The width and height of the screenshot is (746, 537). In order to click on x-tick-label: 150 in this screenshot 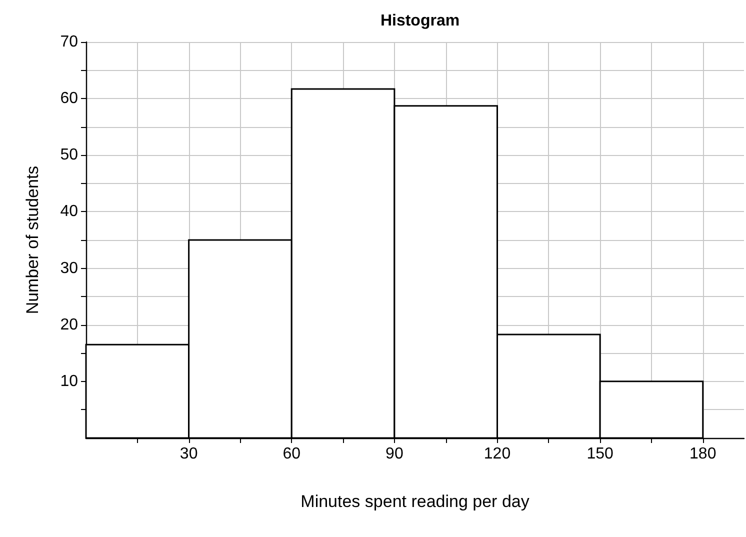, I will do `click(600, 454)`.